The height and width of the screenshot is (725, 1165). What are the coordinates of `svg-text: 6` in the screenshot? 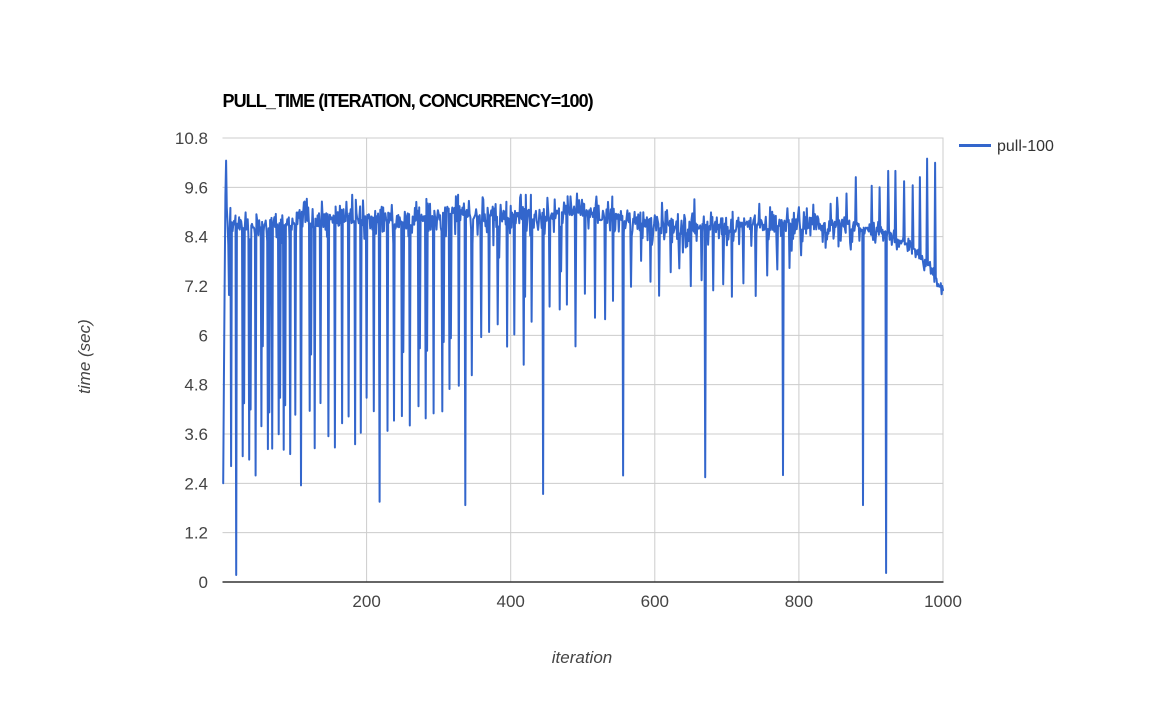 It's located at (203, 335).